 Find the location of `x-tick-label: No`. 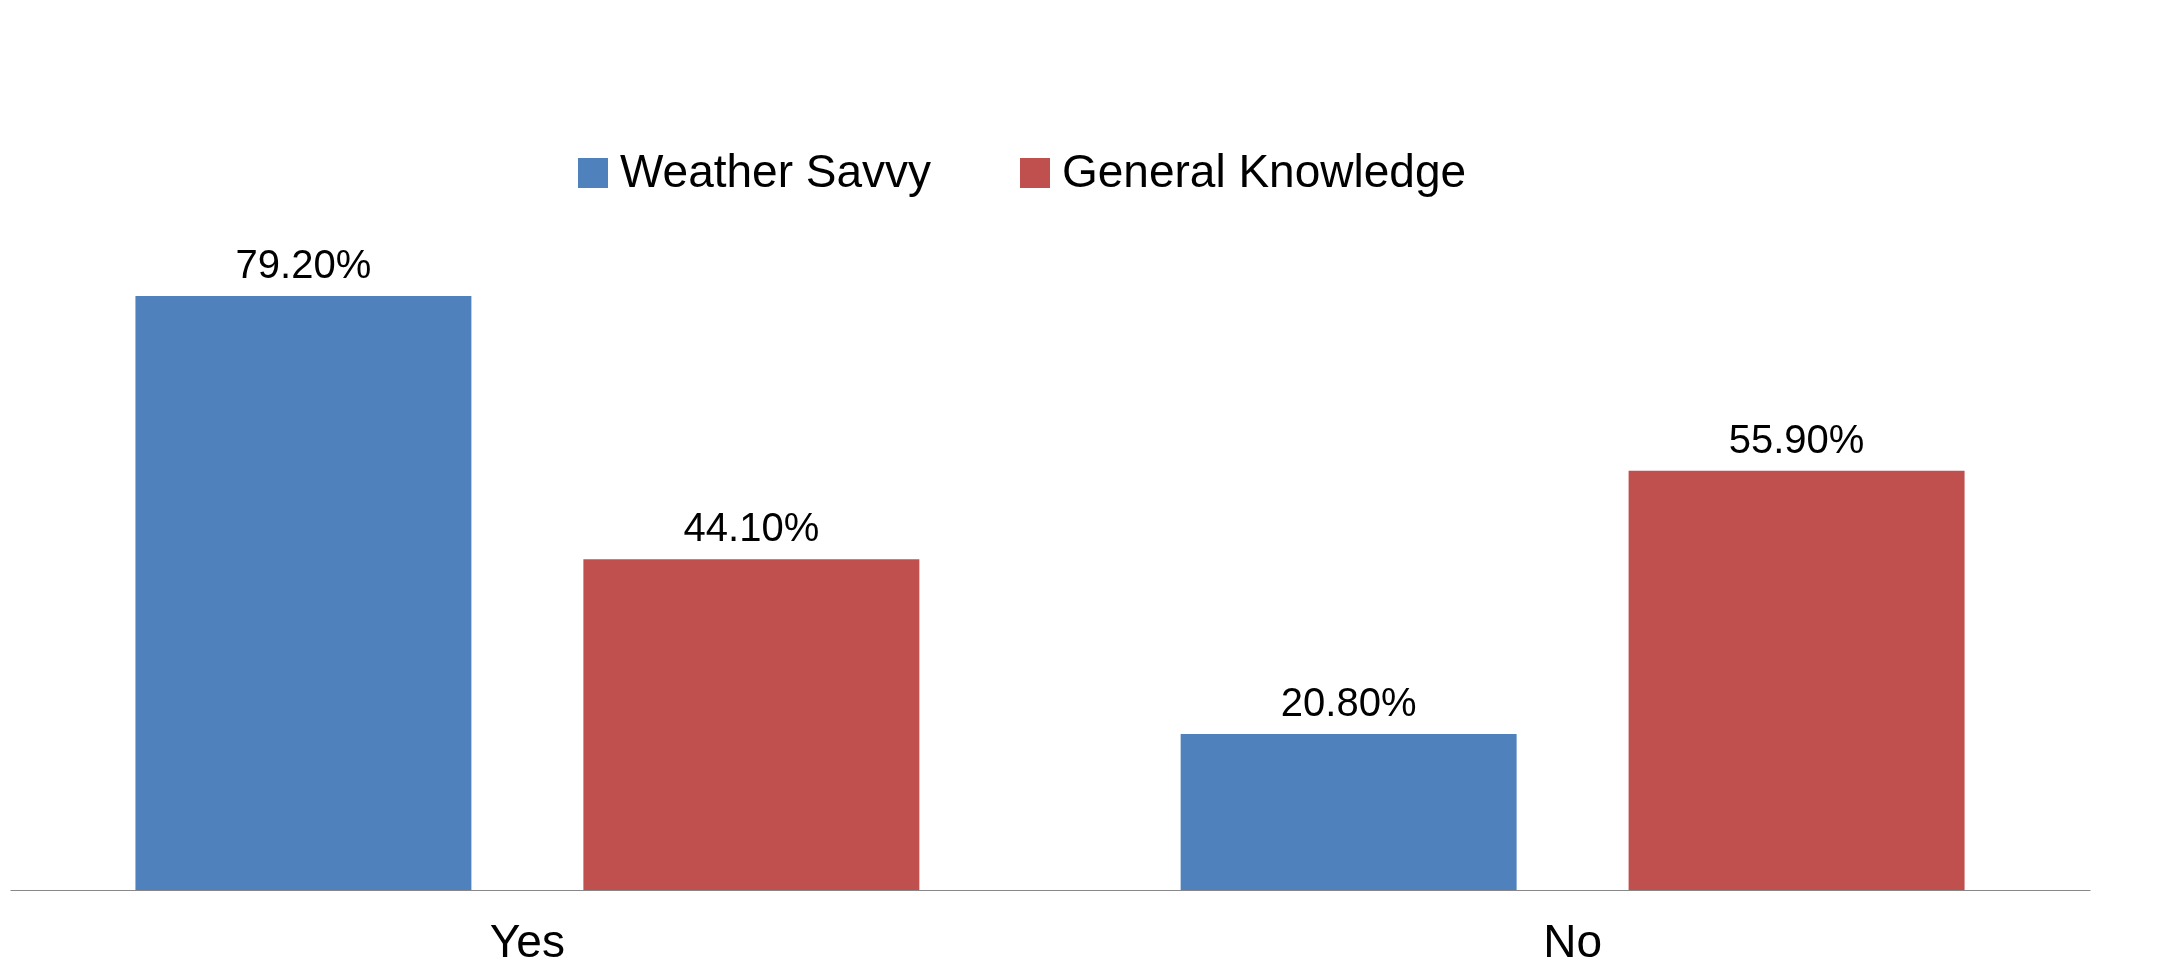

x-tick-label: No is located at coordinates (1573, 940).